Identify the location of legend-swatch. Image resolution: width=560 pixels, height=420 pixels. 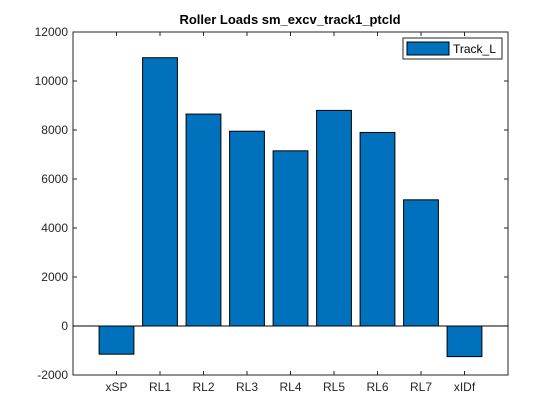
(428, 48).